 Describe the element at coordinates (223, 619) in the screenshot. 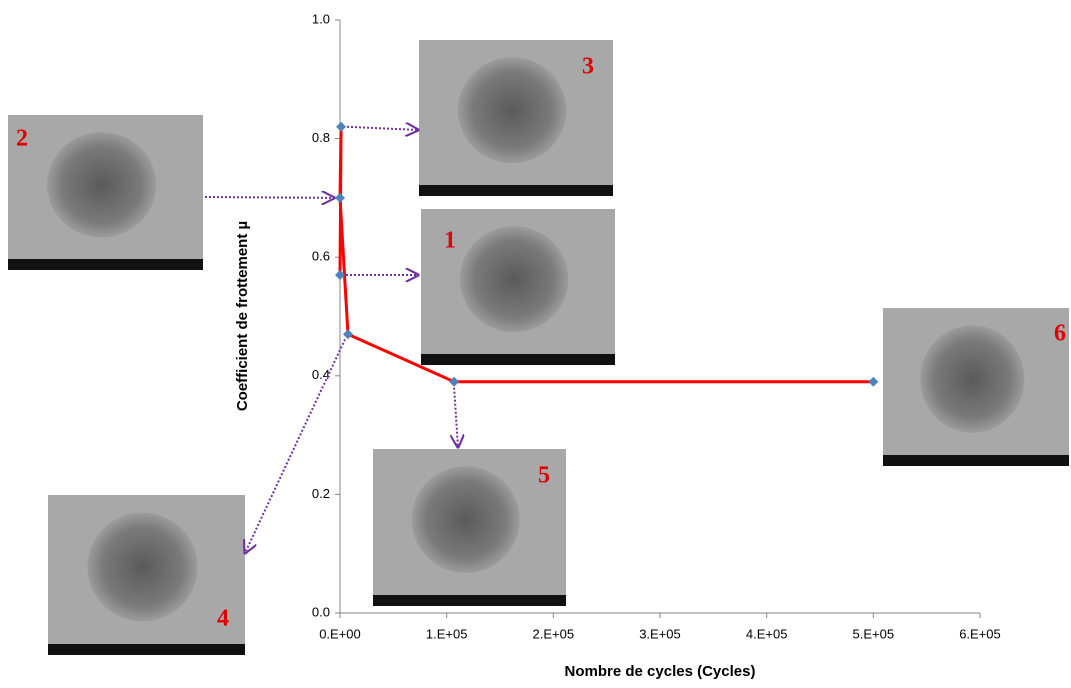

I see `image-number: 4` at that location.